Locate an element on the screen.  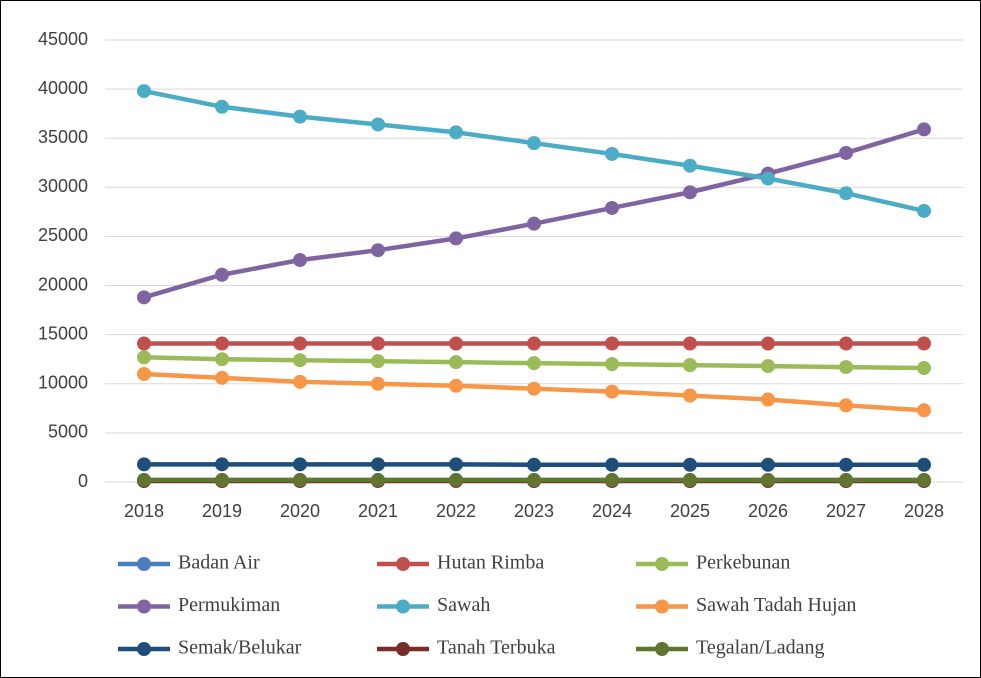
x-tick-label: 2020 is located at coordinates (300, 511).